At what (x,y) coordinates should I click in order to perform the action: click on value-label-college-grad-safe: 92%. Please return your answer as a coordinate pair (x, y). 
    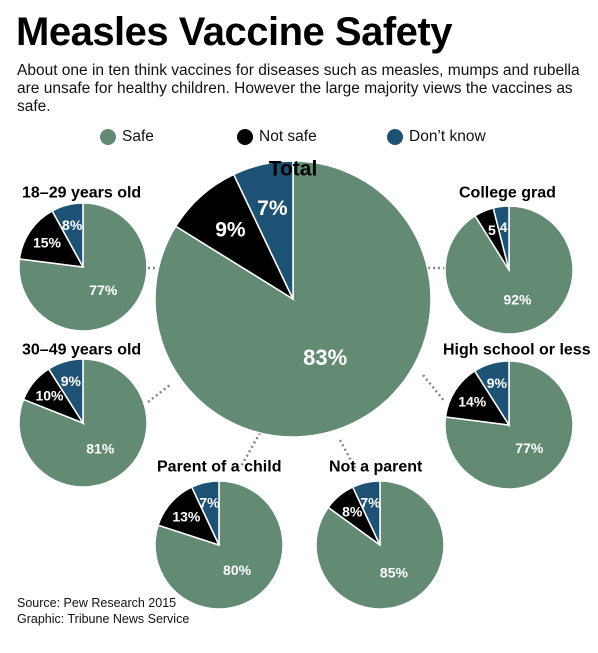
    Looking at the image, I should click on (517, 300).